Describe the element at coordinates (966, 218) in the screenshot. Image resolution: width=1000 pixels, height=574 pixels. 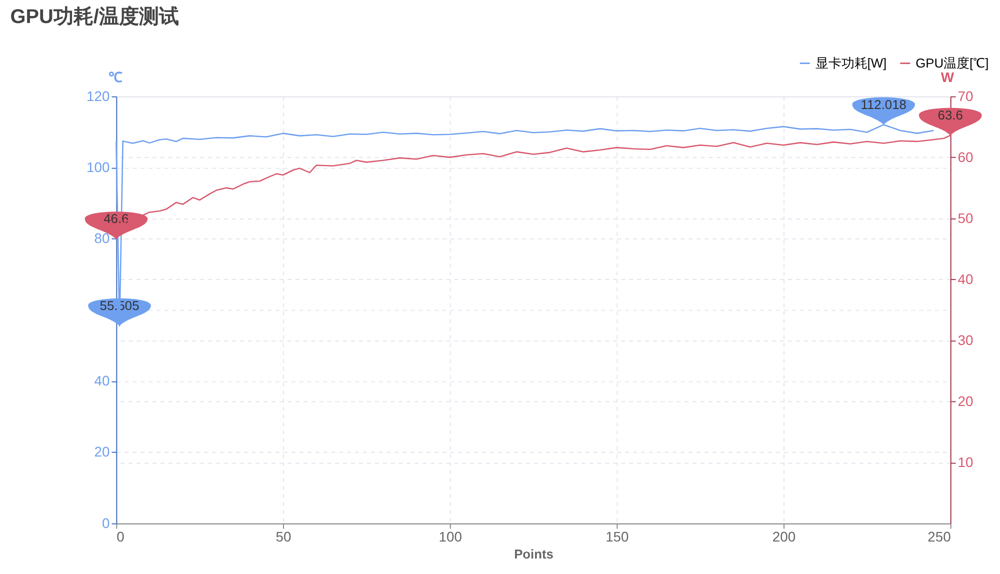
I see `y2-tick-label: 50` at that location.